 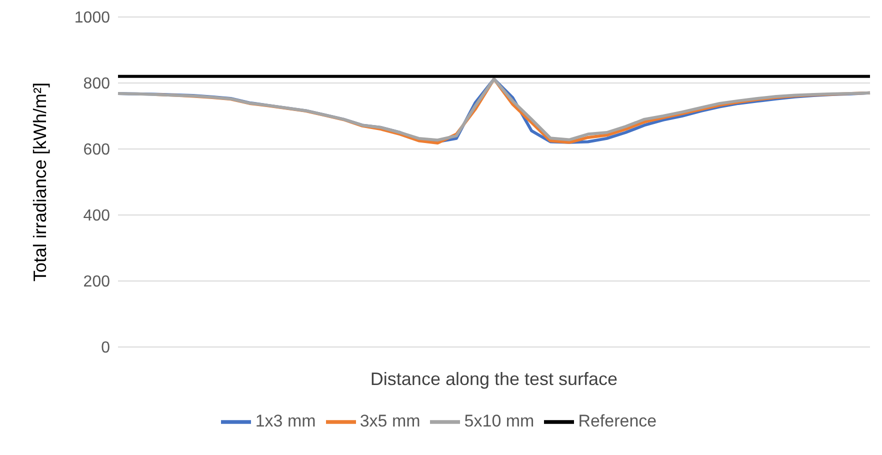 I want to click on y-tick-label: 1000, so click(x=92, y=18).